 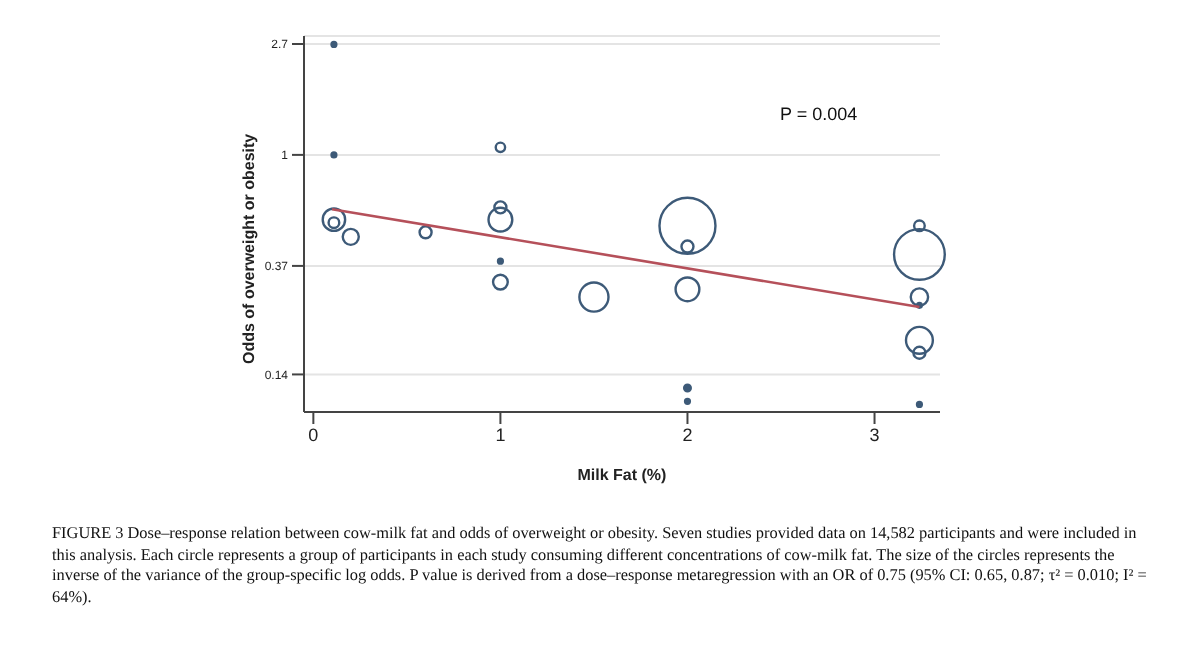 What do you see at coordinates (500, 434) in the screenshot?
I see `x-tick-label: 1` at bounding box center [500, 434].